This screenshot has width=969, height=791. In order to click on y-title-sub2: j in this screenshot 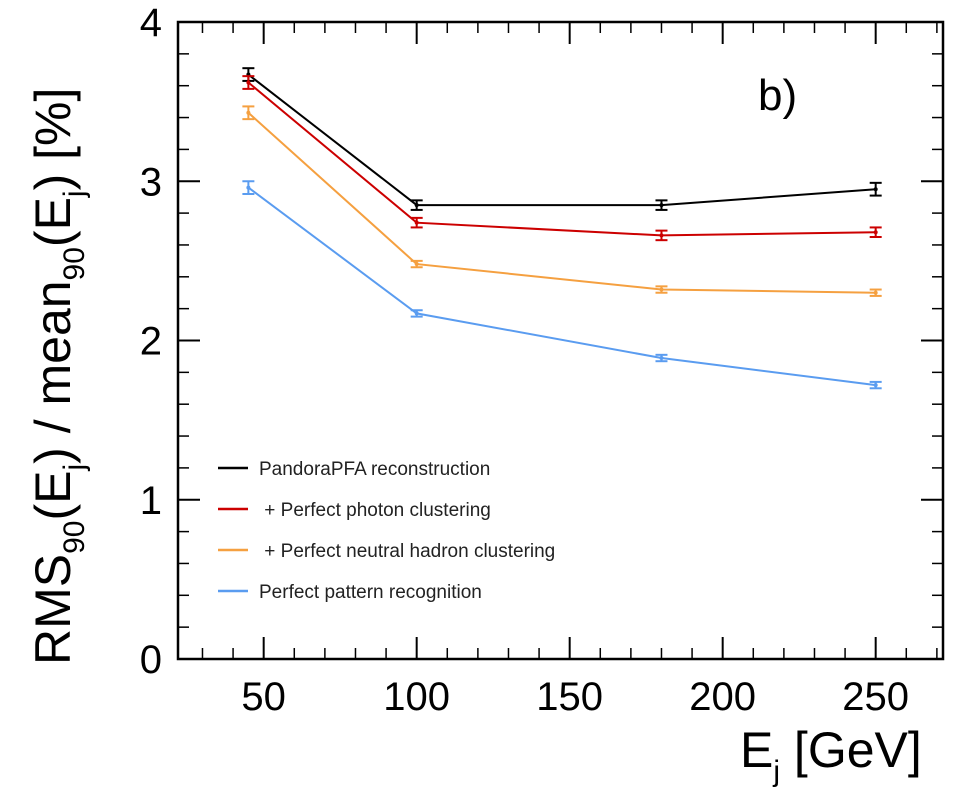, I will do `click(74, 468)`.